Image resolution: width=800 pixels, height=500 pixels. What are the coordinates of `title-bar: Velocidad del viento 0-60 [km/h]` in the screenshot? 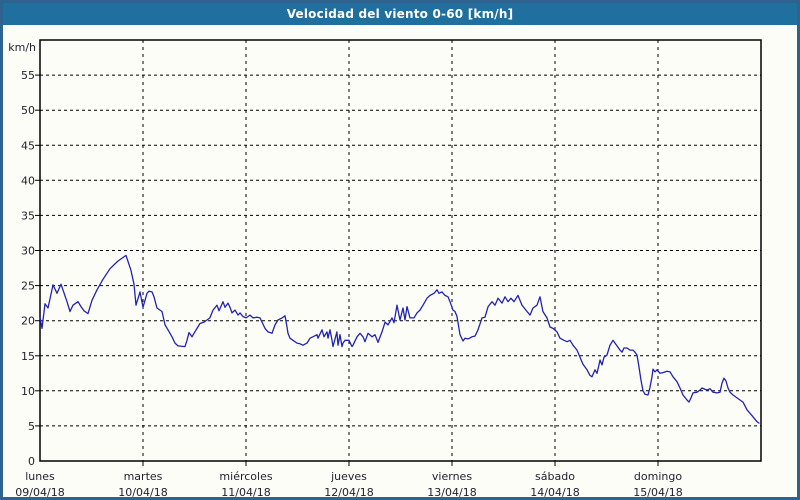 It's located at (400, 14).